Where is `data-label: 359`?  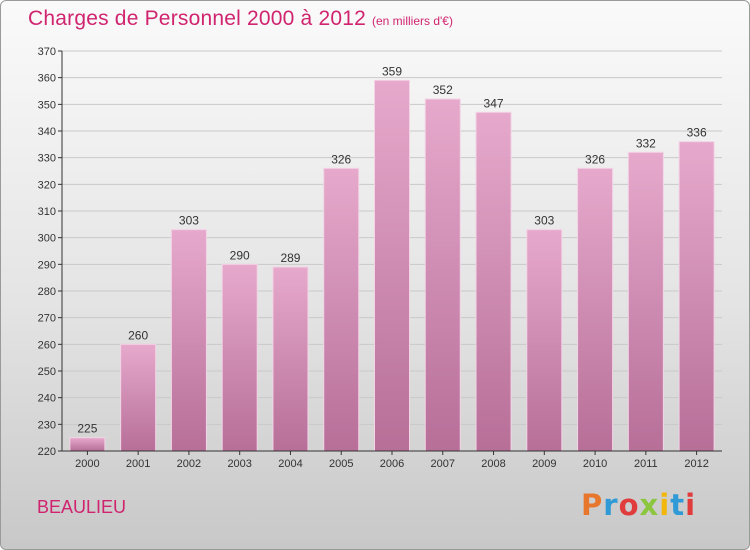 data-label: 359 is located at coordinates (392, 71).